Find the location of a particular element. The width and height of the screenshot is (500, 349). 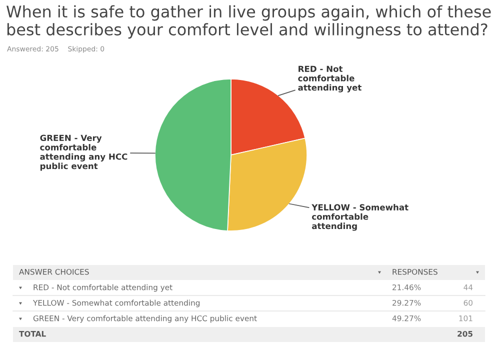

slice-label: GREEN - Very comfortable attending any HCC public event is located at coordinates (84, 152).